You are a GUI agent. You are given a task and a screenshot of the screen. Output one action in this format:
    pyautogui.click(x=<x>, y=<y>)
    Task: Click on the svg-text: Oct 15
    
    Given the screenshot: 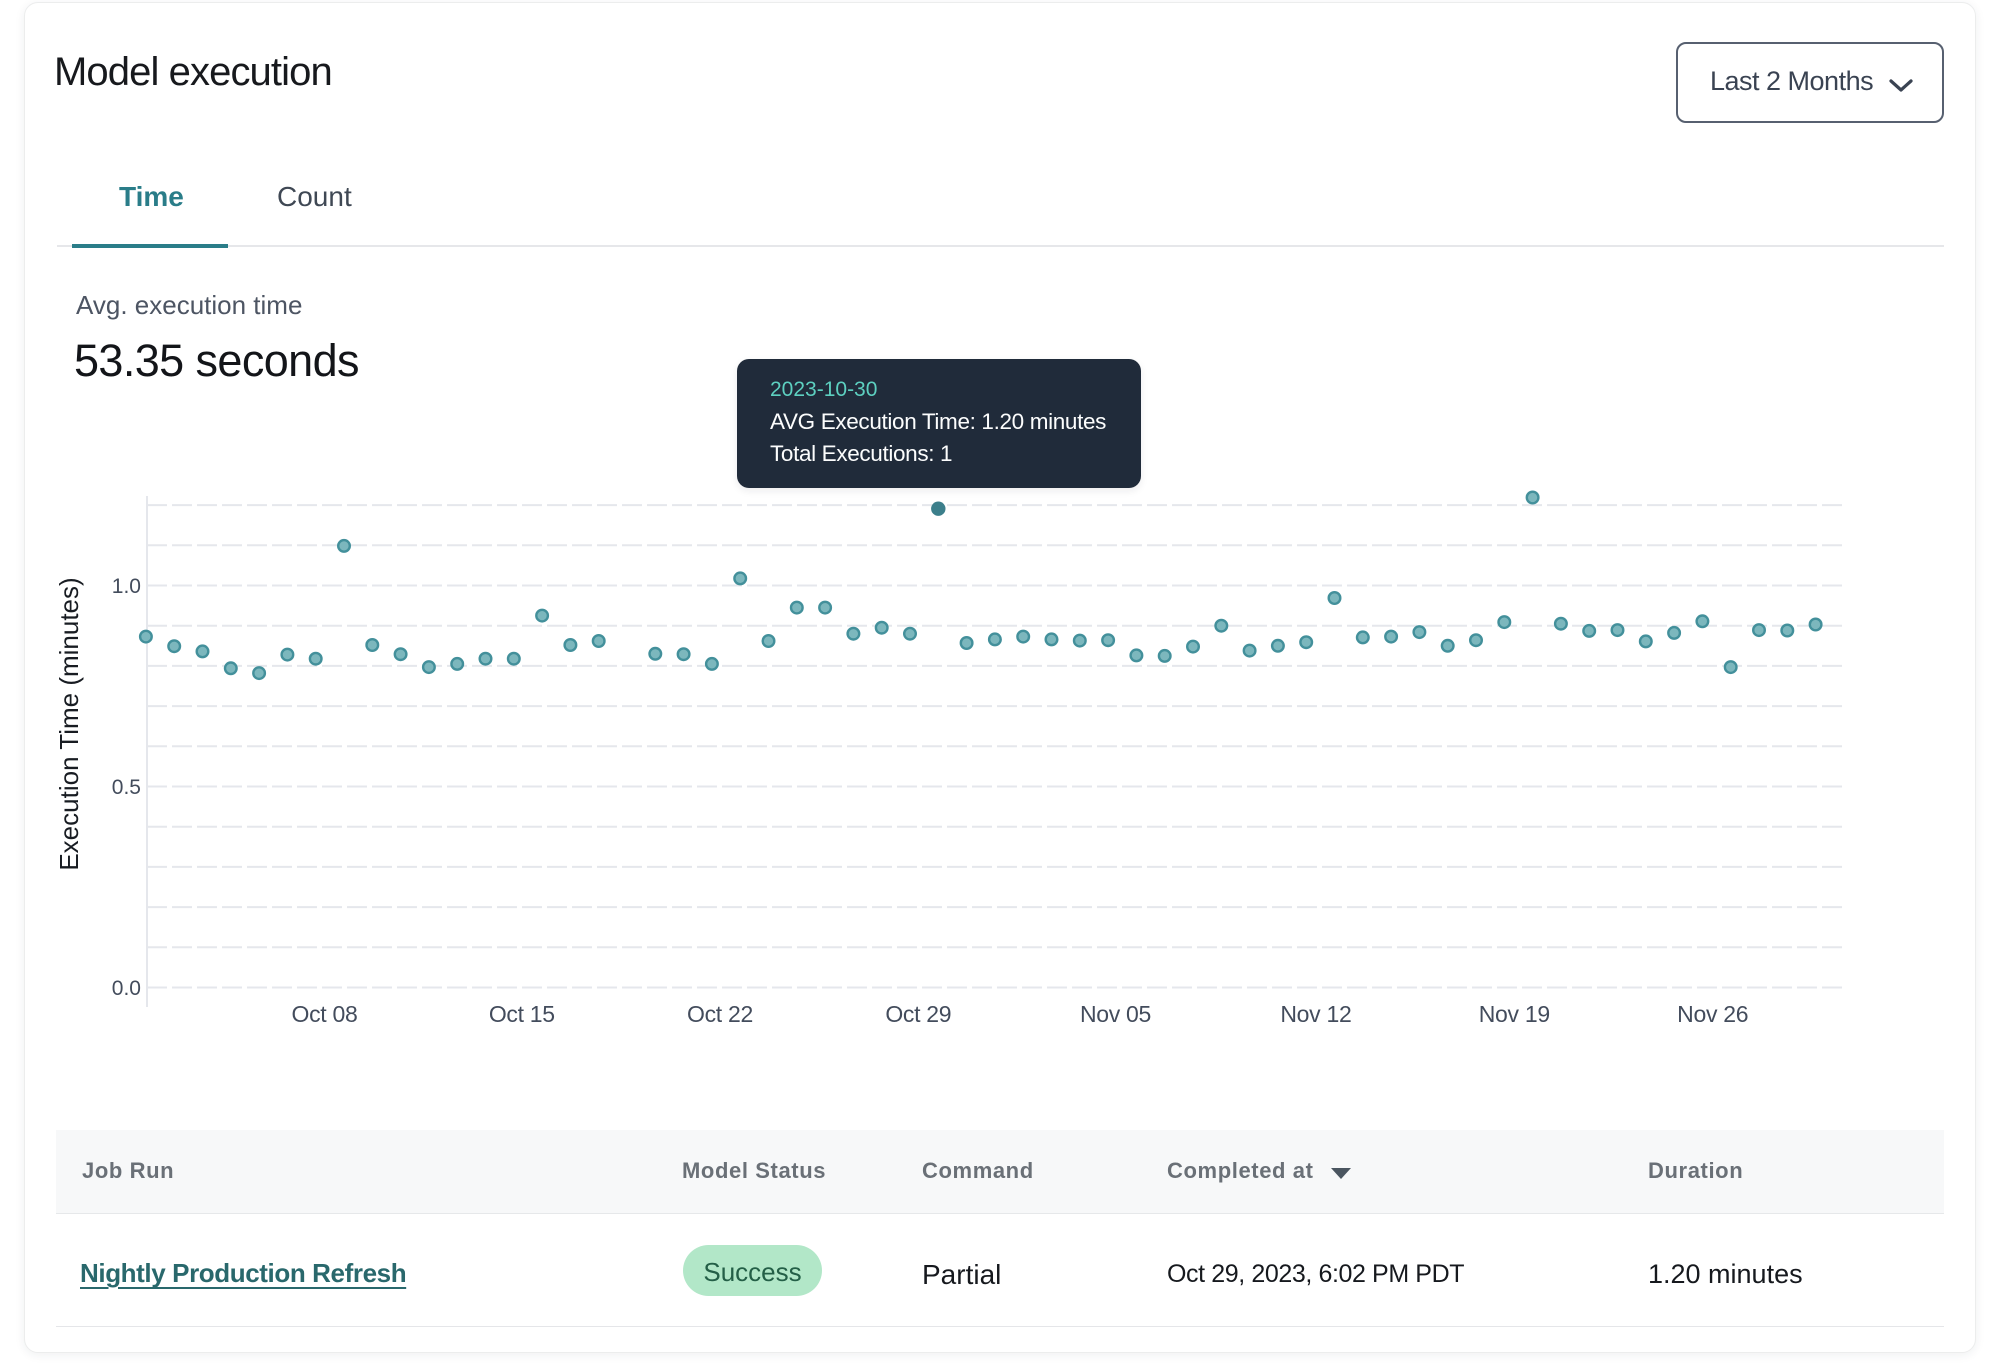 What is the action you would take?
    pyautogui.click(x=522, y=1014)
    